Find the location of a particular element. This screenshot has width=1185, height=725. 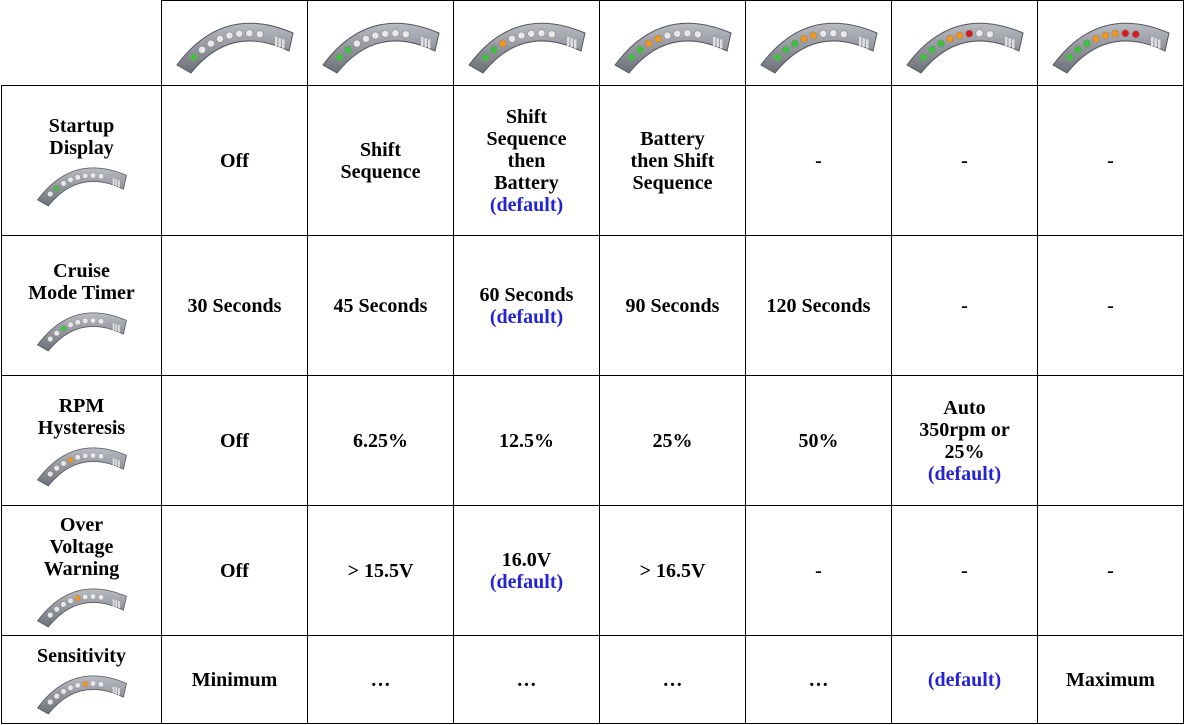

cell-text: Maximum is located at coordinates (1110, 679).